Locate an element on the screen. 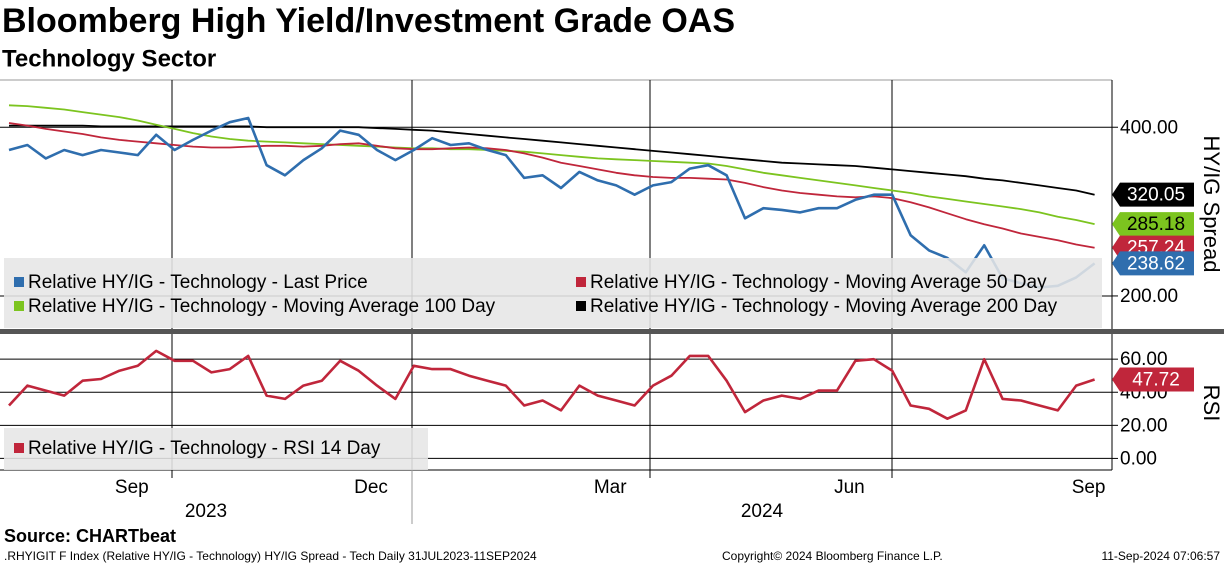 Image resolution: width=1224 pixels, height=571 pixels. panel-separator is located at coordinates (612, 331).